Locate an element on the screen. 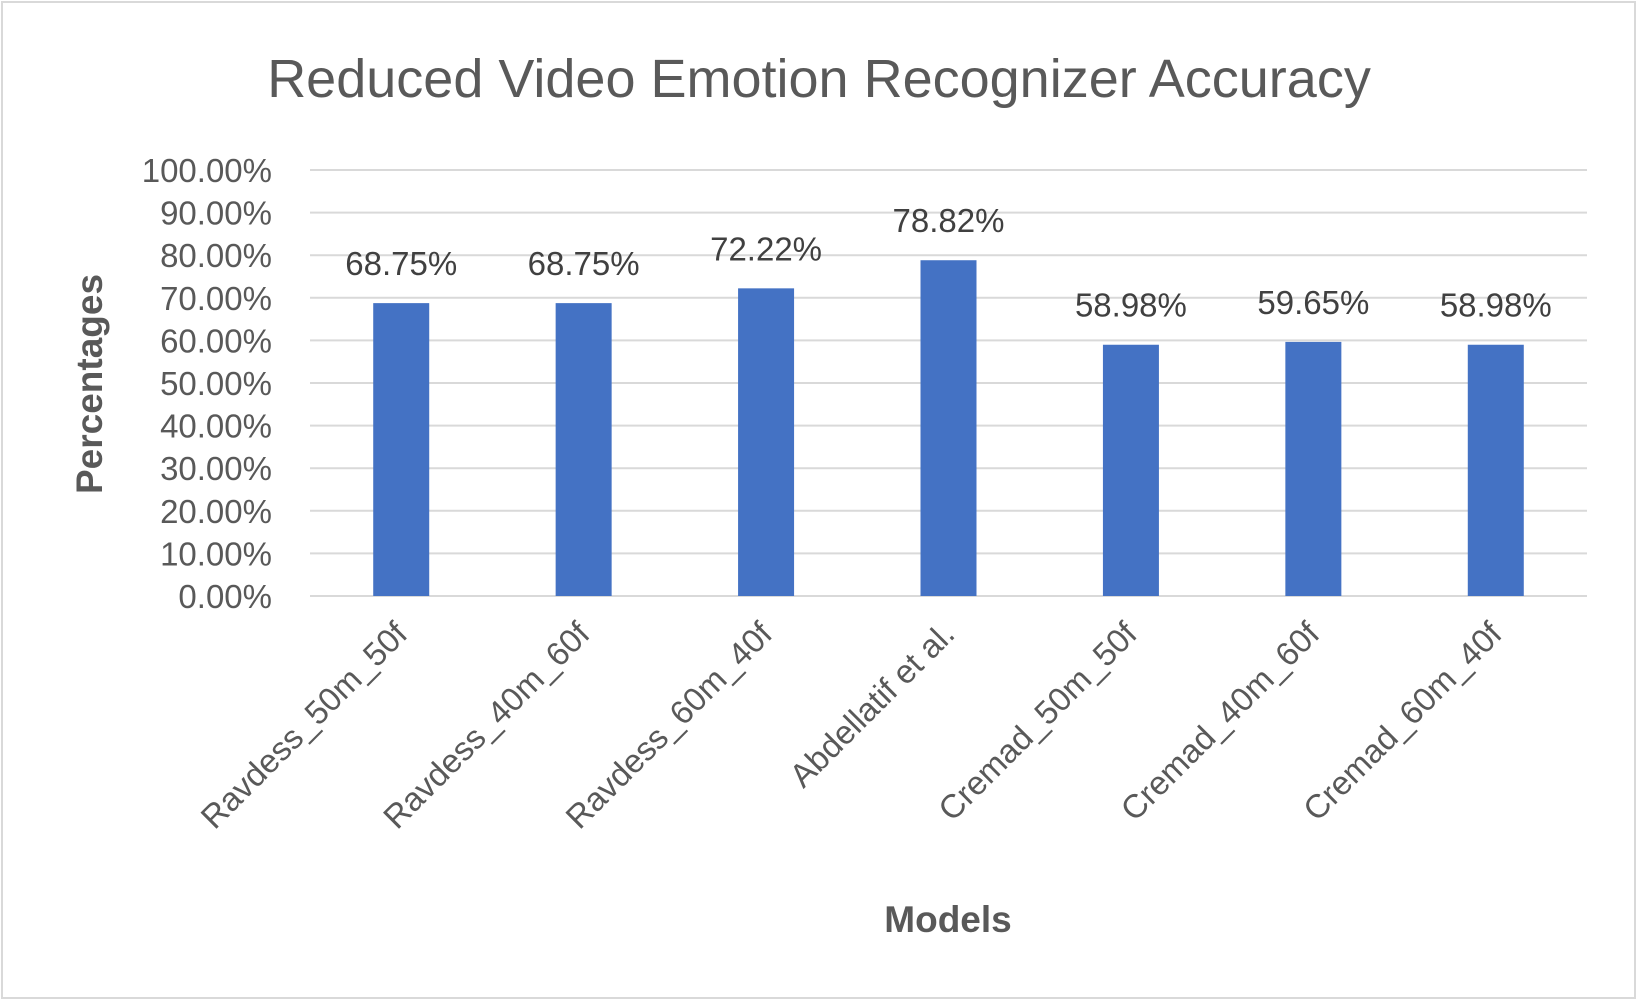 This screenshot has width=1639, height=1002. x-tick-label: Cremad_40m_60f is located at coordinates (1220, 721).